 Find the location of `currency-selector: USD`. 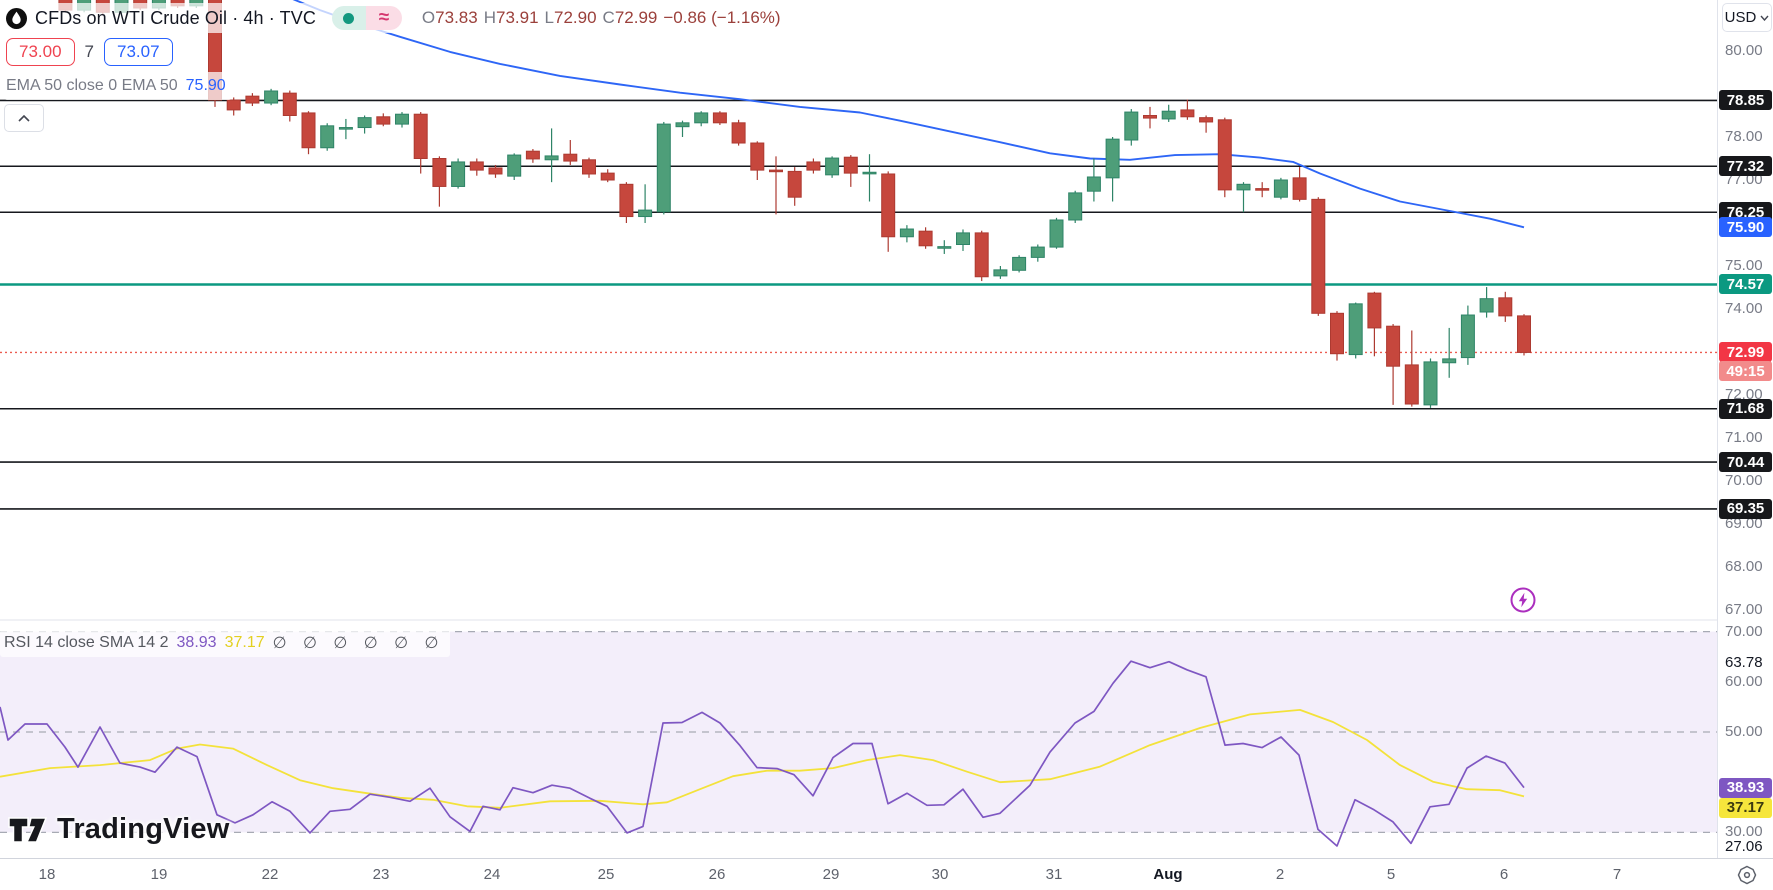

currency-selector: USD is located at coordinates (1747, 17).